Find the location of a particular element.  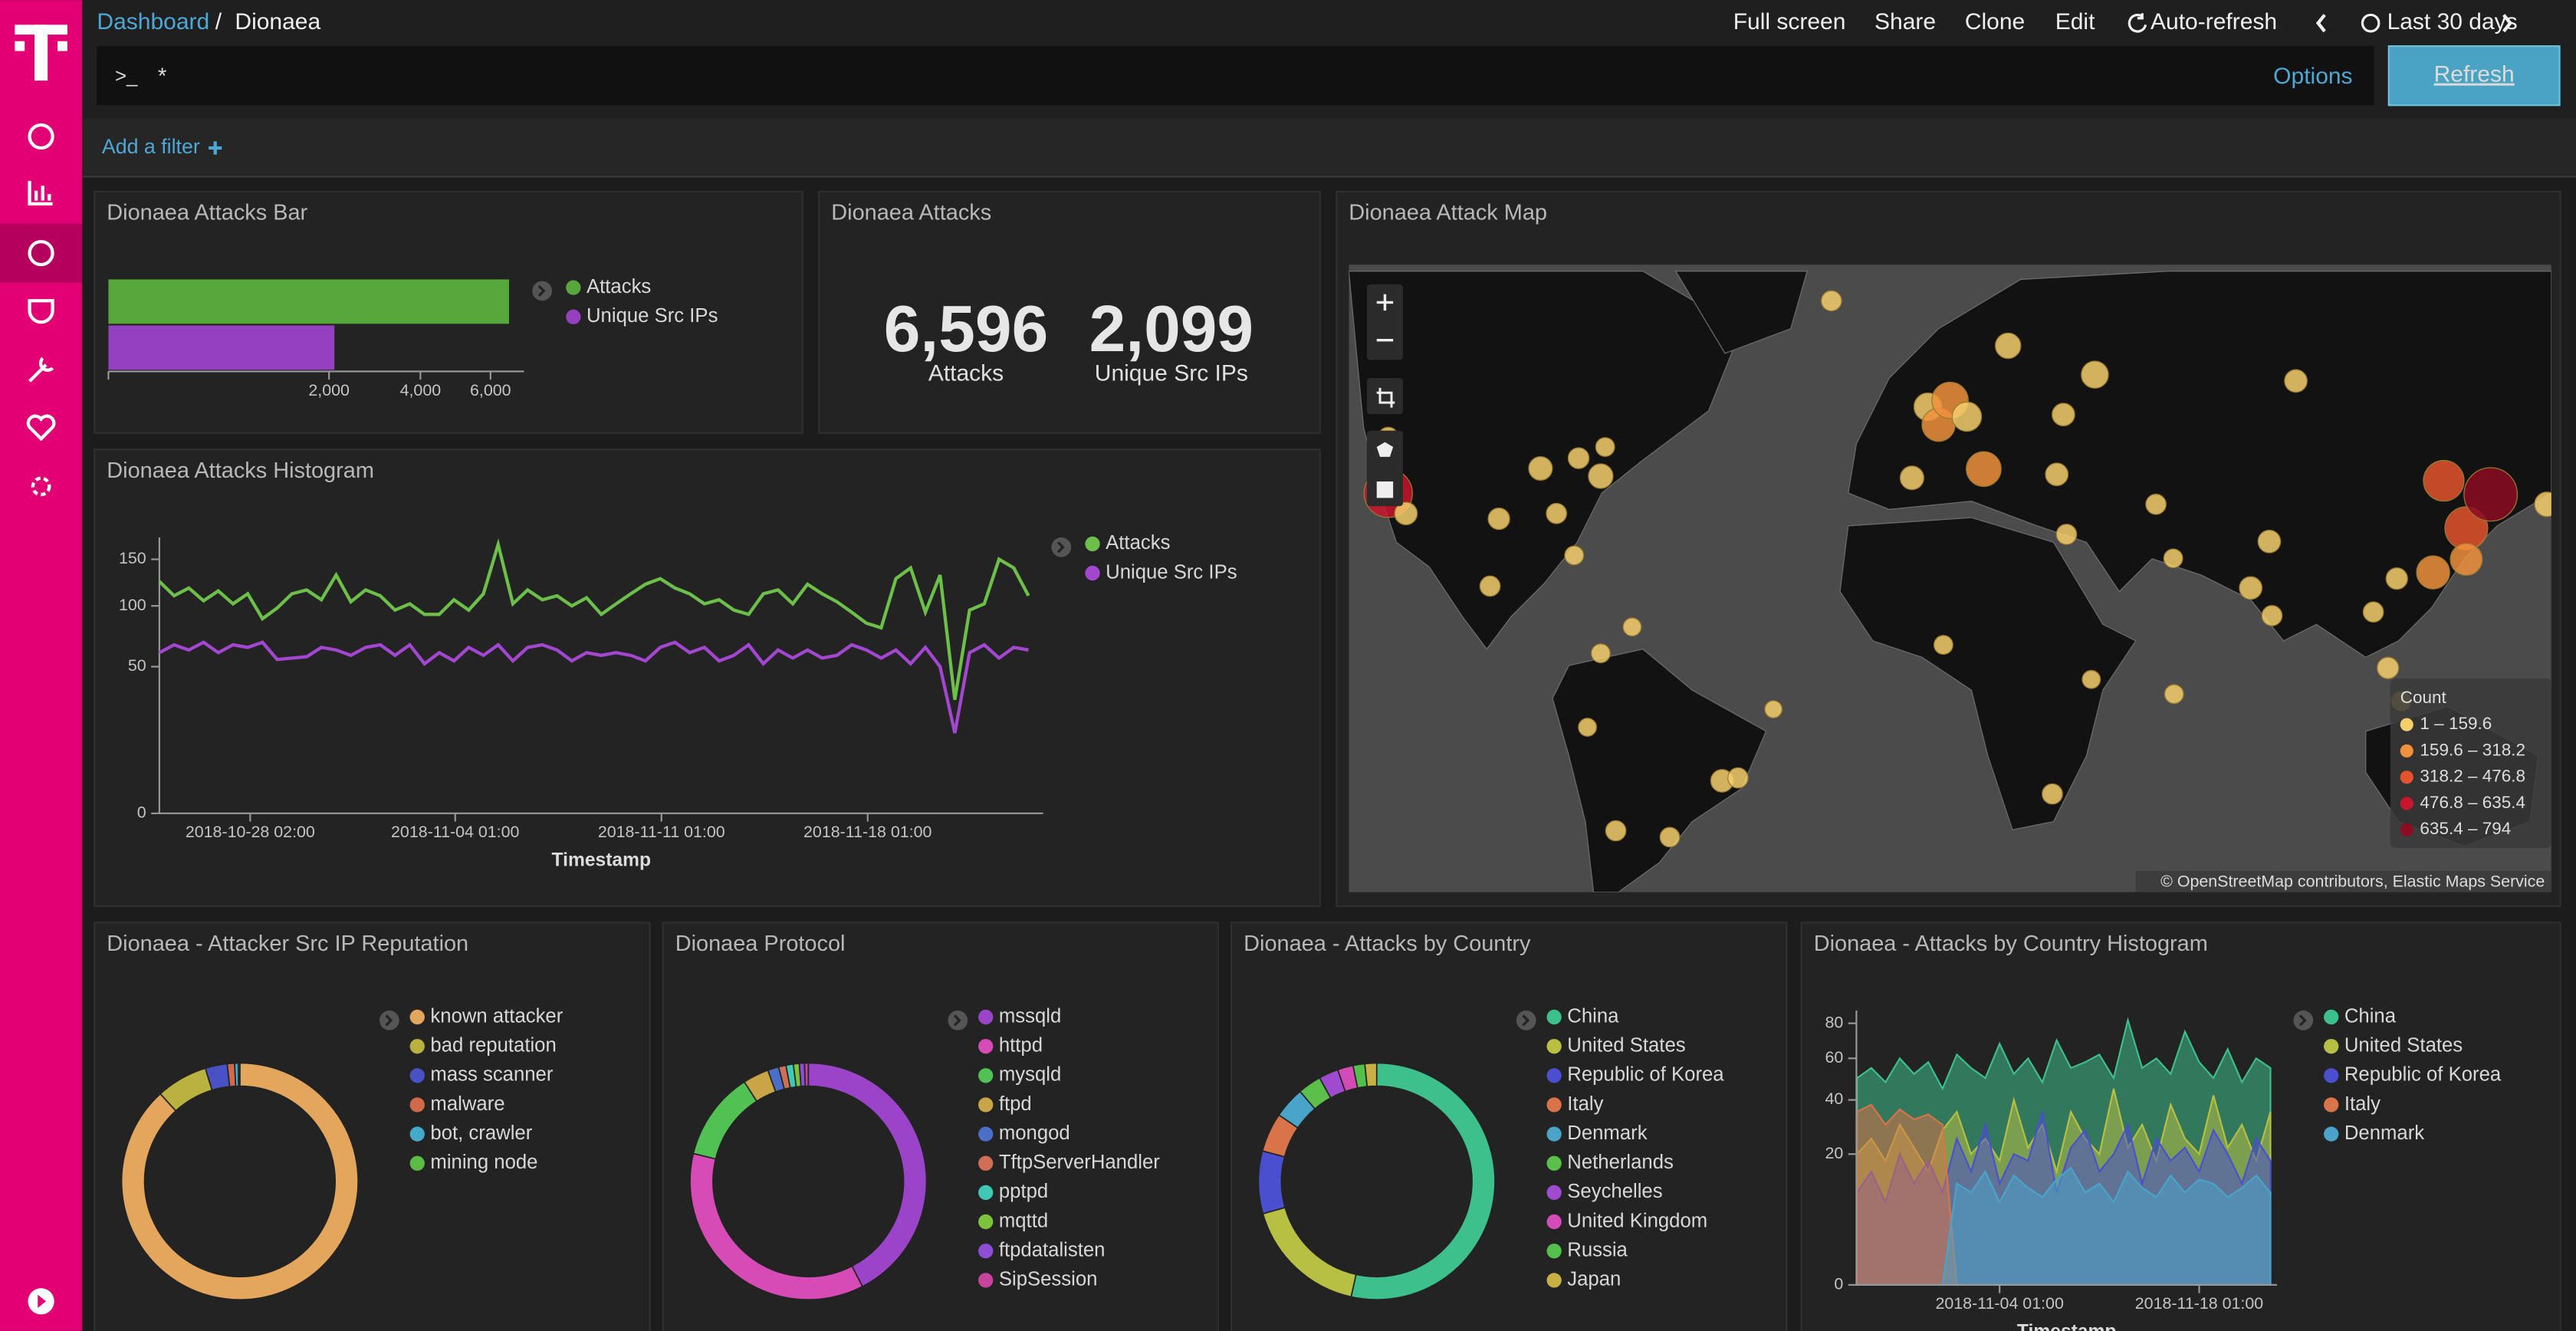

add-filter: Add a filter is located at coordinates (151, 146).